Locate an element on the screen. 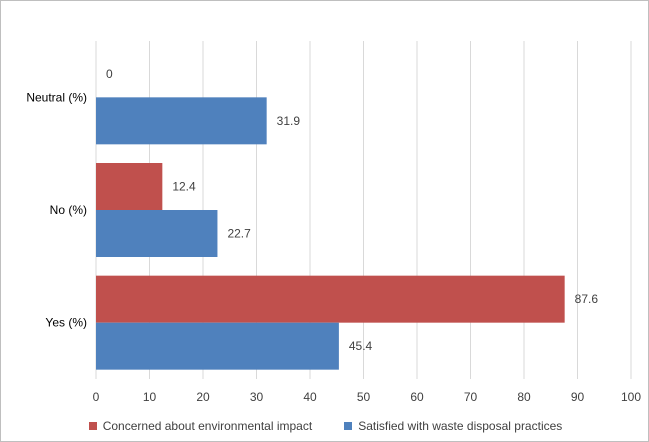 Image resolution: width=649 pixels, height=442 pixels. x-tick-label: 100 is located at coordinates (631, 397).